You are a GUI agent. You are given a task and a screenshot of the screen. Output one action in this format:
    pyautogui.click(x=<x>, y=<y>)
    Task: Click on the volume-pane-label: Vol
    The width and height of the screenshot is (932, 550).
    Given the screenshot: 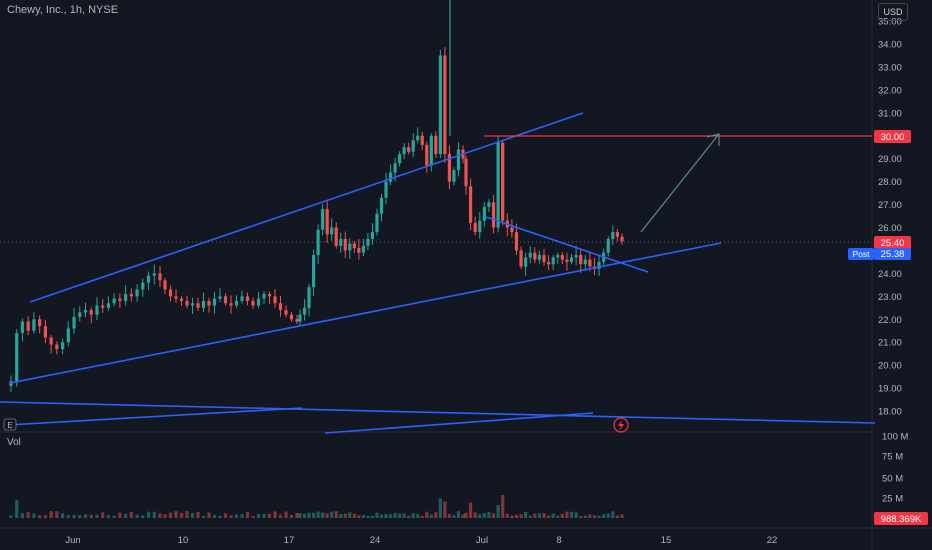 What is the action you would take?
    pyautogui.click(x=14, y=442)
    